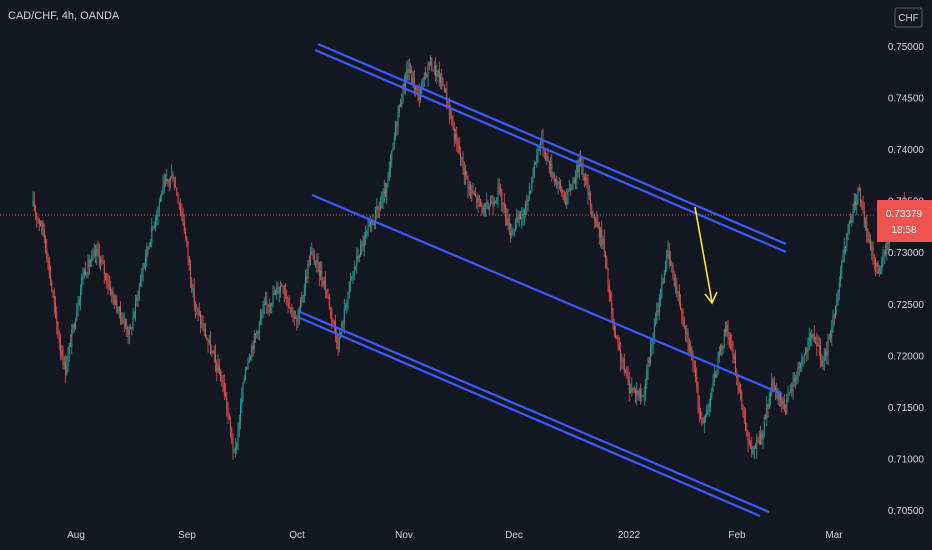 Image resolution: width=932 pixels, height=550 pixels. Describe the element at coordinates (455, 535) in the screenshot. I see `x-axis: Aug Sep Oct Nov Dec 2022 Feb Mar` at that location.